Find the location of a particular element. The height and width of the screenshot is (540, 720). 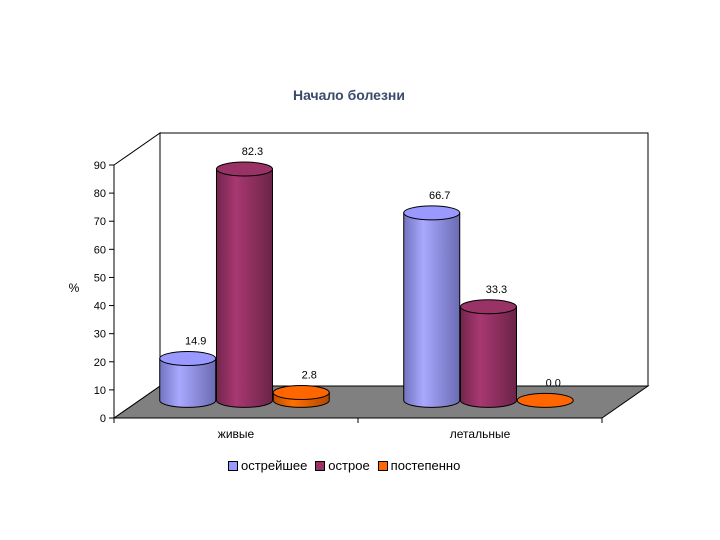

y-tick-label-2: 20 is located at coordinates (100, 363).